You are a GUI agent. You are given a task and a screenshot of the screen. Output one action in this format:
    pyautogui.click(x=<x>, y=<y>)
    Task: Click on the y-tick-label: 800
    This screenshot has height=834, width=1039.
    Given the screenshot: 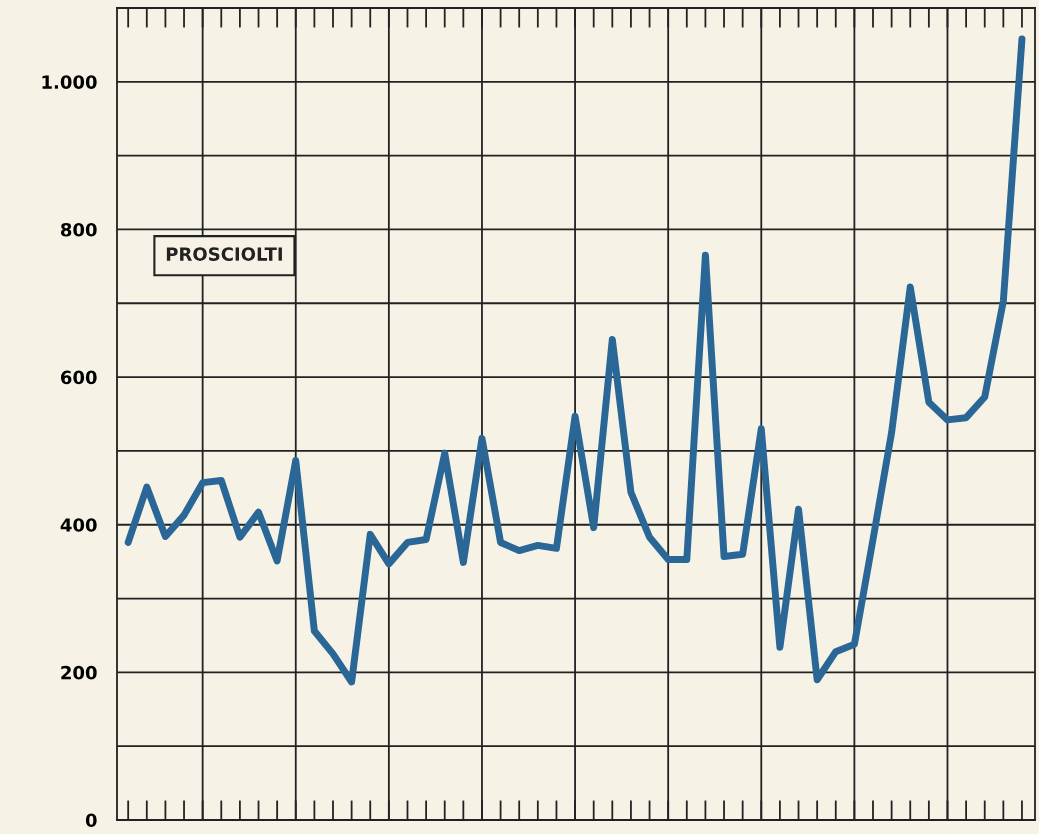 What is the action you would take?
    pyautogui.click(x=78, y=229)
    